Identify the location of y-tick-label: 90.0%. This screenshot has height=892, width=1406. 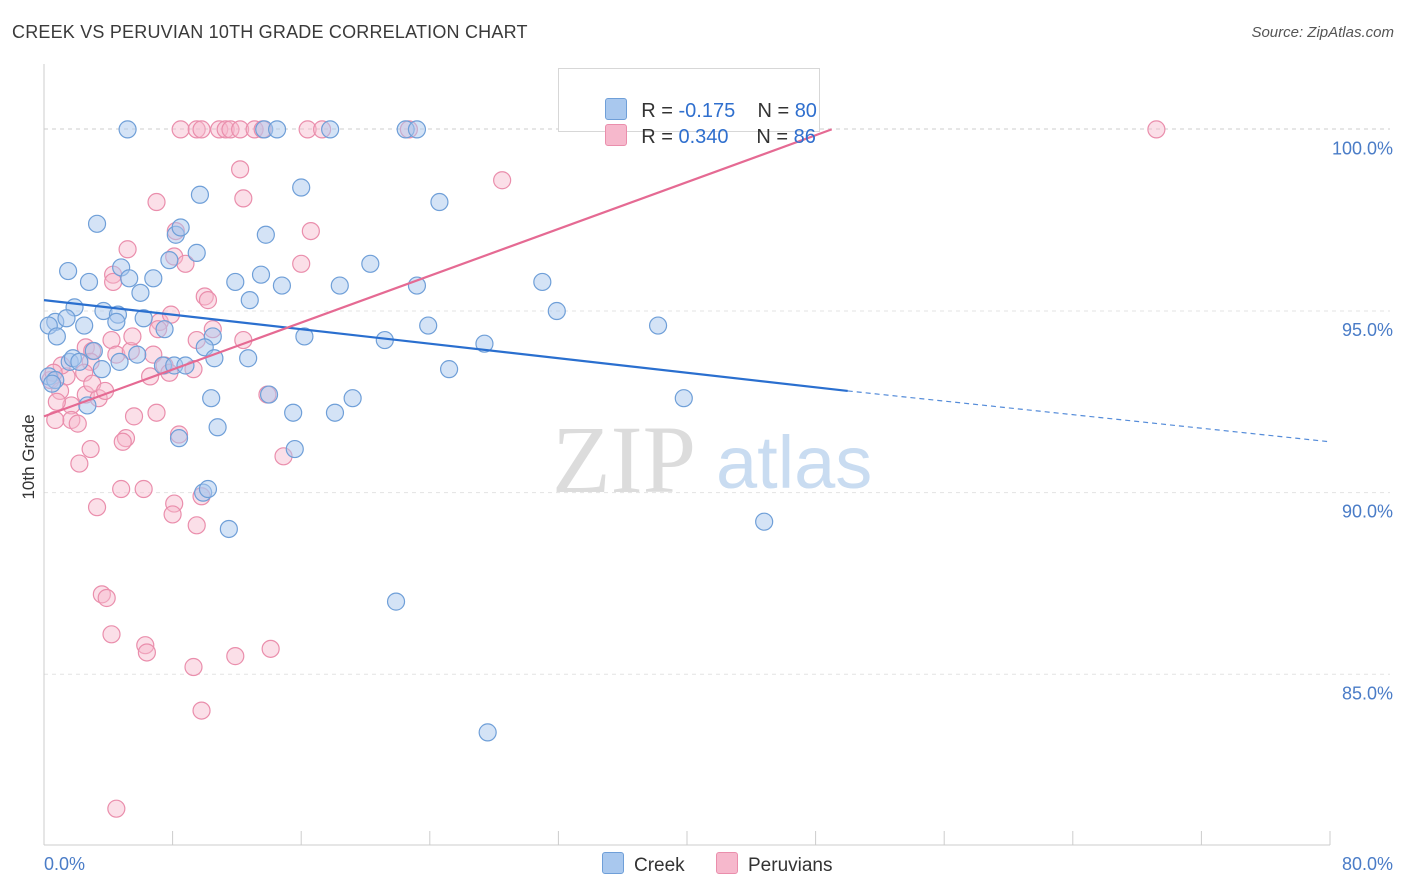
(1367, 512).